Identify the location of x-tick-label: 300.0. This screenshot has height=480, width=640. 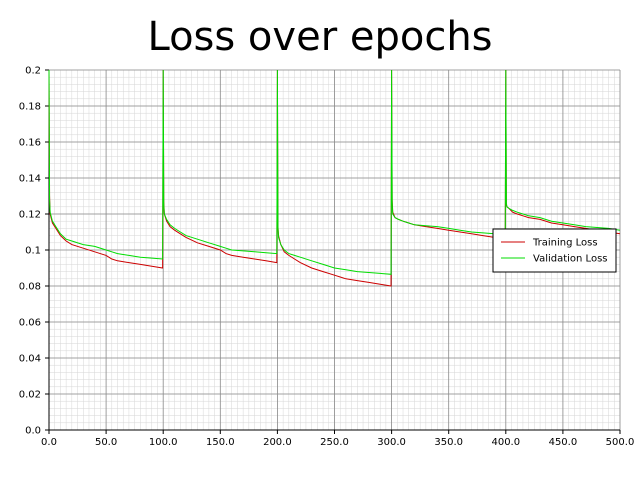
(391, 442).